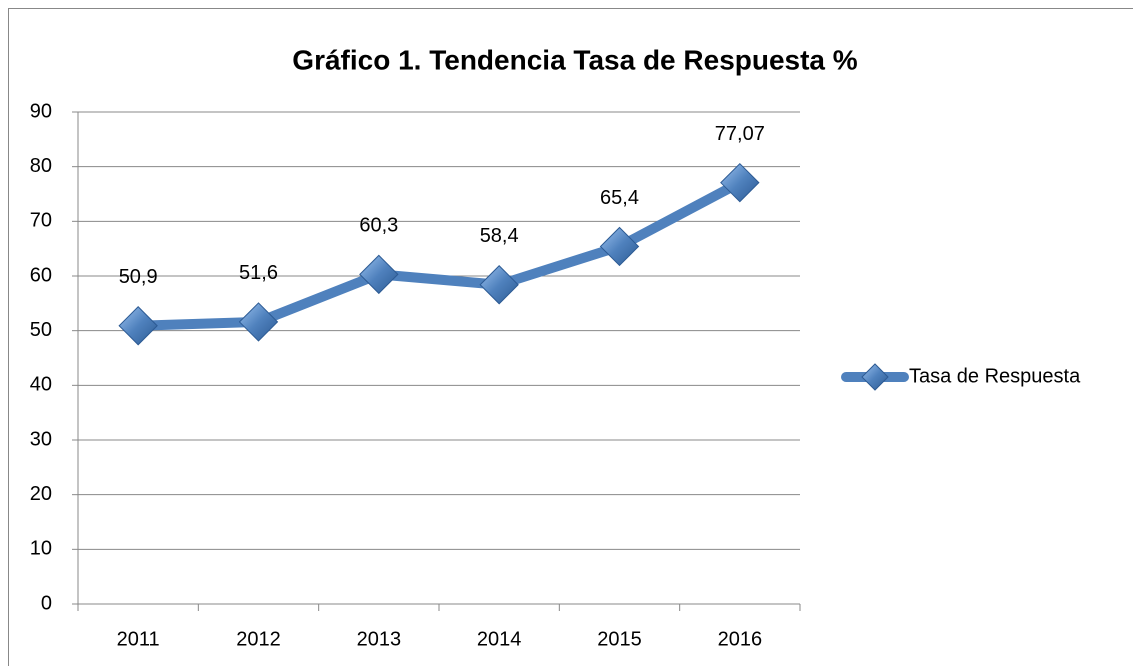 The image size is (1133, 666). Describe the element at coordinates (41, 385) in the screenshot. I see `y-tick-label: 40` at that location.